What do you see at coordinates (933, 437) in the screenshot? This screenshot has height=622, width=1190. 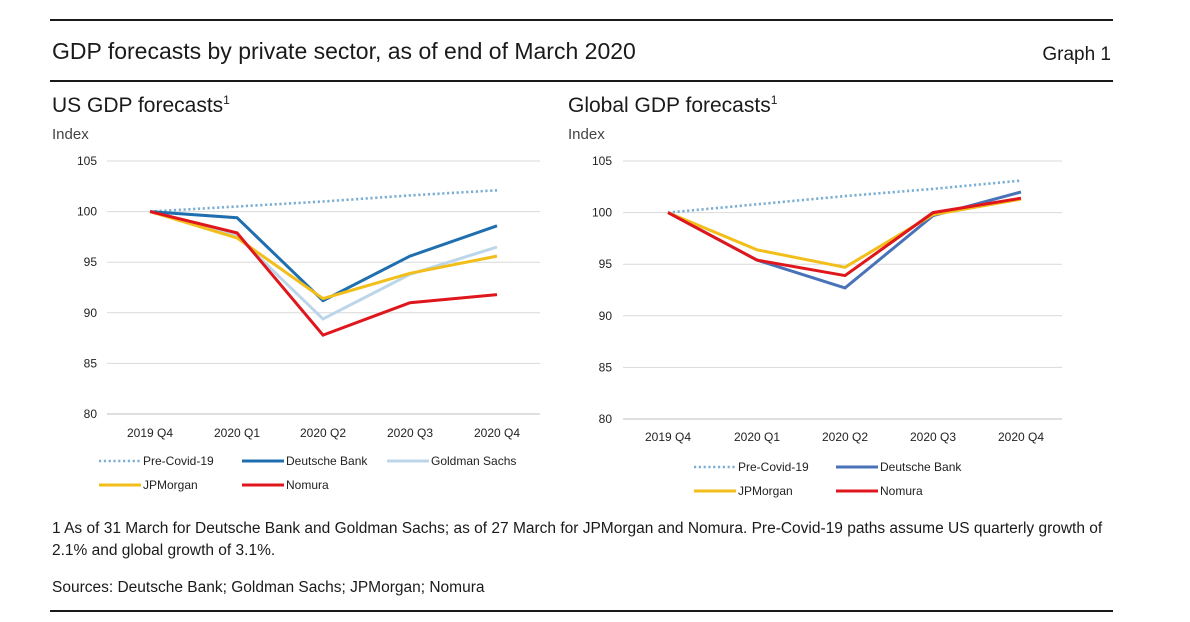 I see `global-x-tick-label: 2020 Q3` at bounding box center [933, 437].